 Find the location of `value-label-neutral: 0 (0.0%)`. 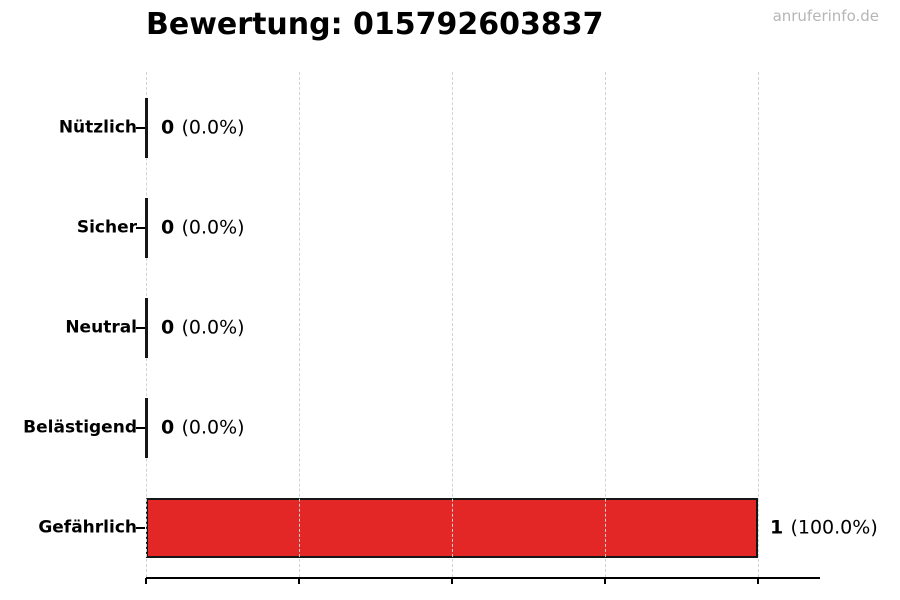

value-label-neutral: 0 (0.0%) is located at coordinates (203, 327).